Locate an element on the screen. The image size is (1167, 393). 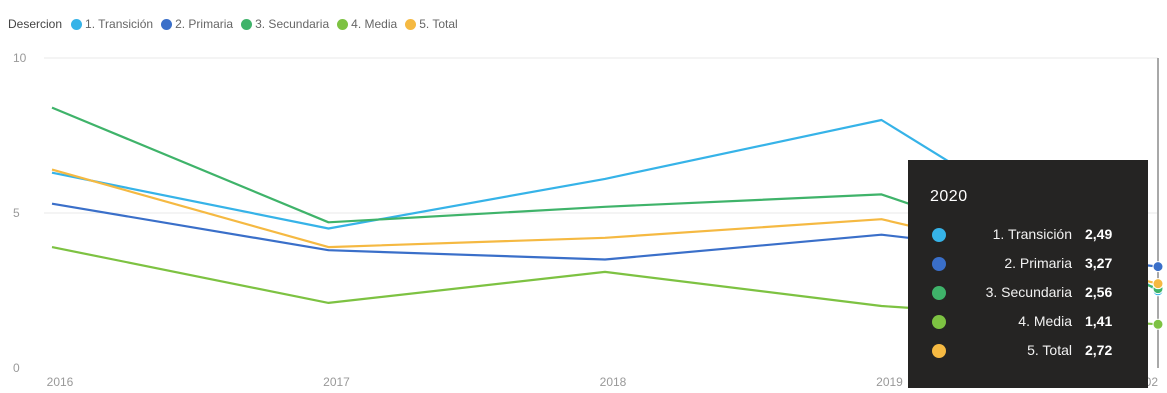
x-tick-label: 2016 is located at coordinates (60, 382).